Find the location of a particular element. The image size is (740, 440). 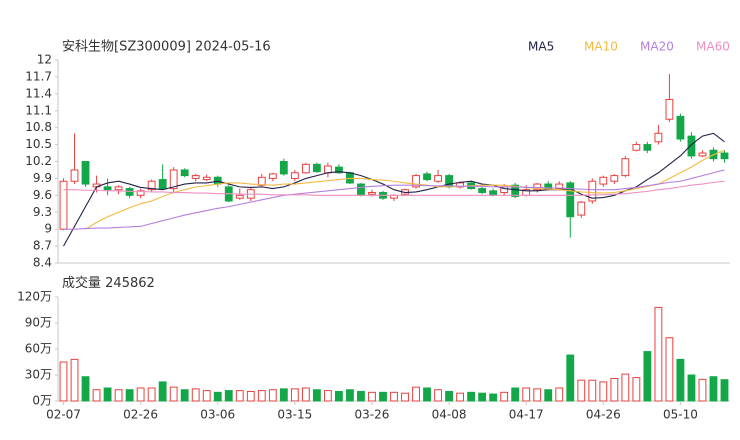

x-tick-label: 04-26 is located at coordinates (603, 415).